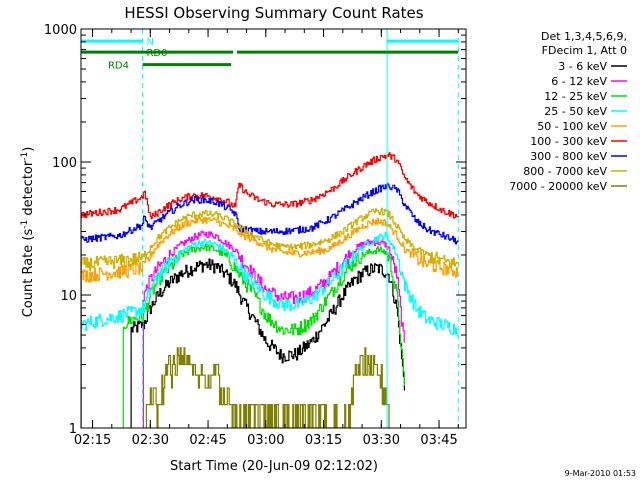 This screenshot has height=480, width=640. What do you see at coordinates (265, 440) in the screenshot?
I see `x-tick-label-3: 03:00` at bounding box center [265, 440].